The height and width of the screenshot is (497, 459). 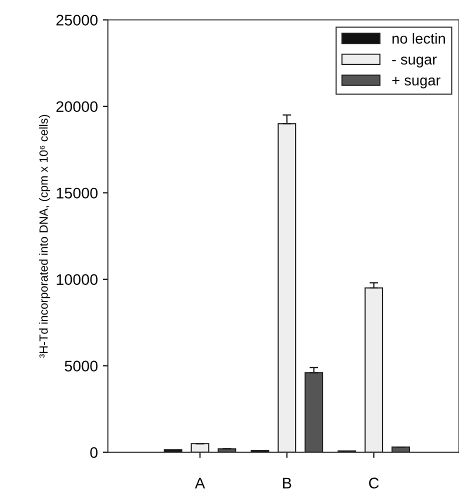 I want to click on y-axis-title: ³H-Td incorporated into DNA, (cpm x 10⁶ cells), so click(x=44, y=236).